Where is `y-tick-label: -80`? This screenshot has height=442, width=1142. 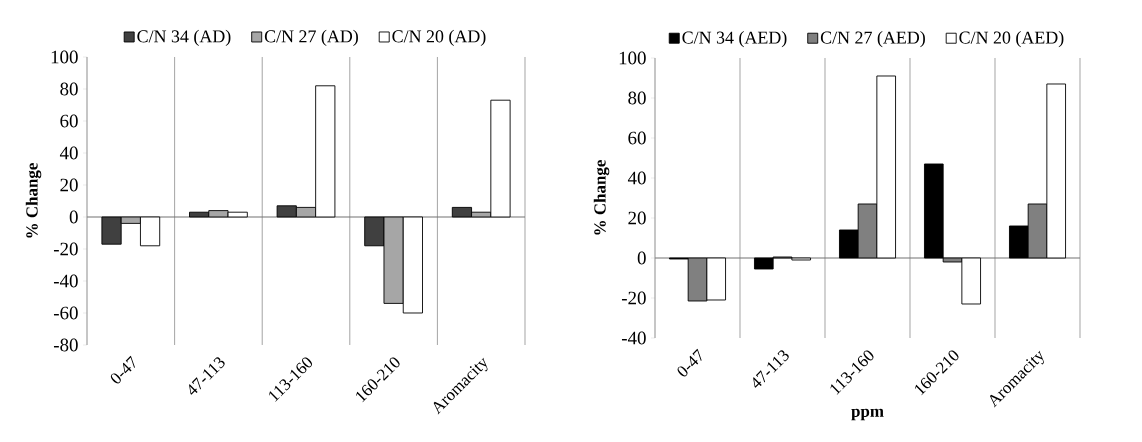 y-tick-label: -80 is located at coordinates (65, 345).